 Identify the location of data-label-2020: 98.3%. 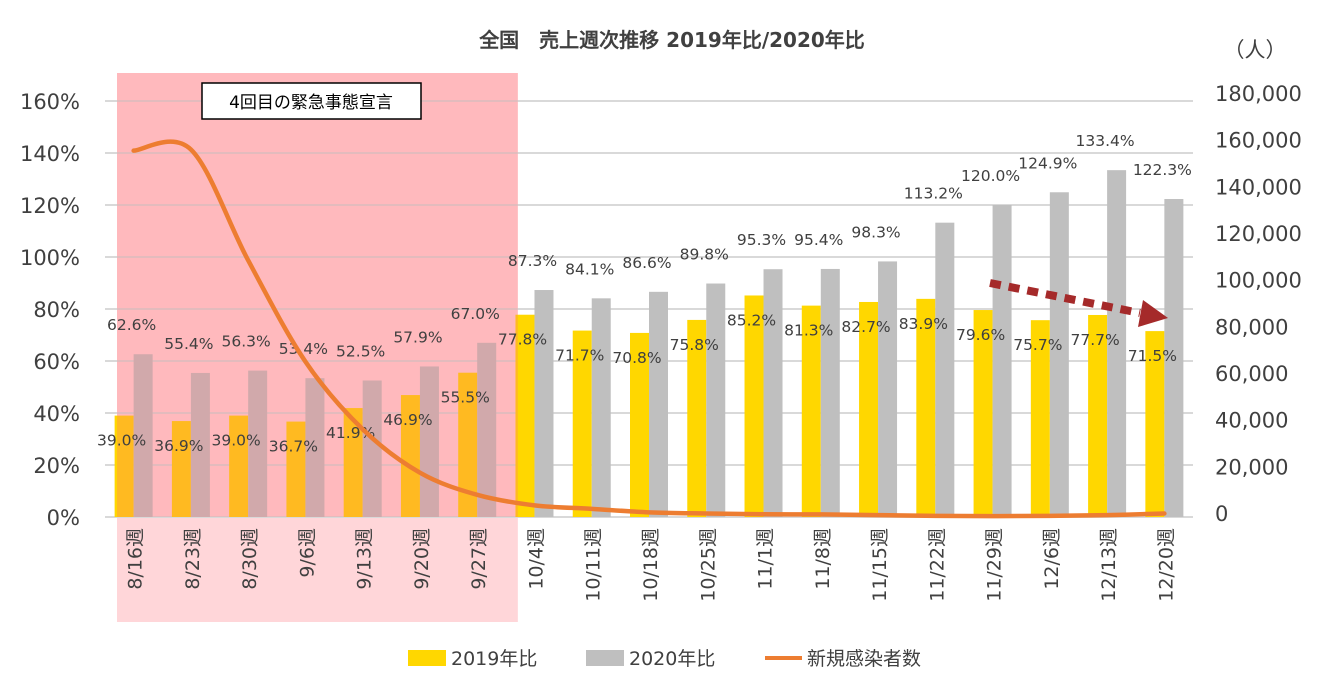
(875, 232).